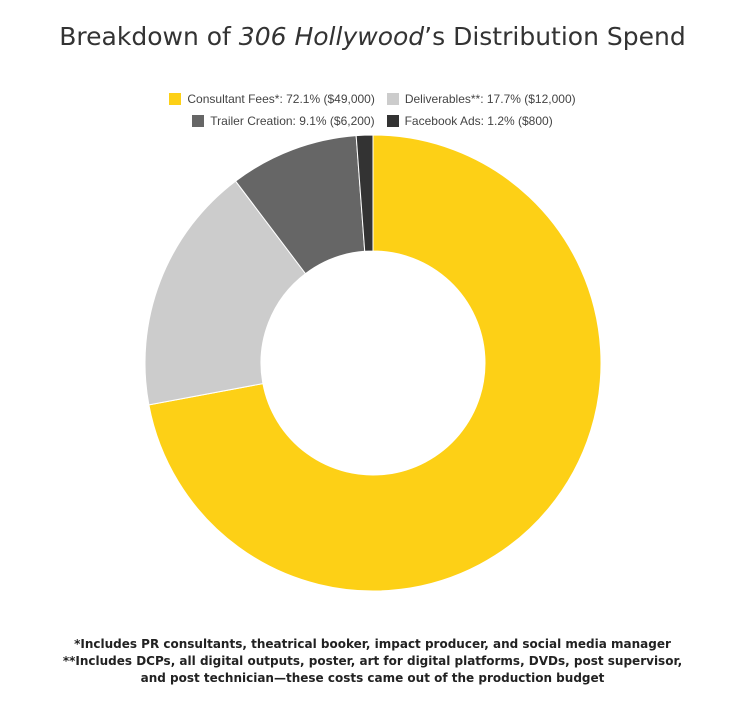 This screenshot has width=745, height=703. Describe the element at coordinates (478, 121) in the screenshot. I see `legend-label: Facebook Ads: 1.2% ($800)` at that location.